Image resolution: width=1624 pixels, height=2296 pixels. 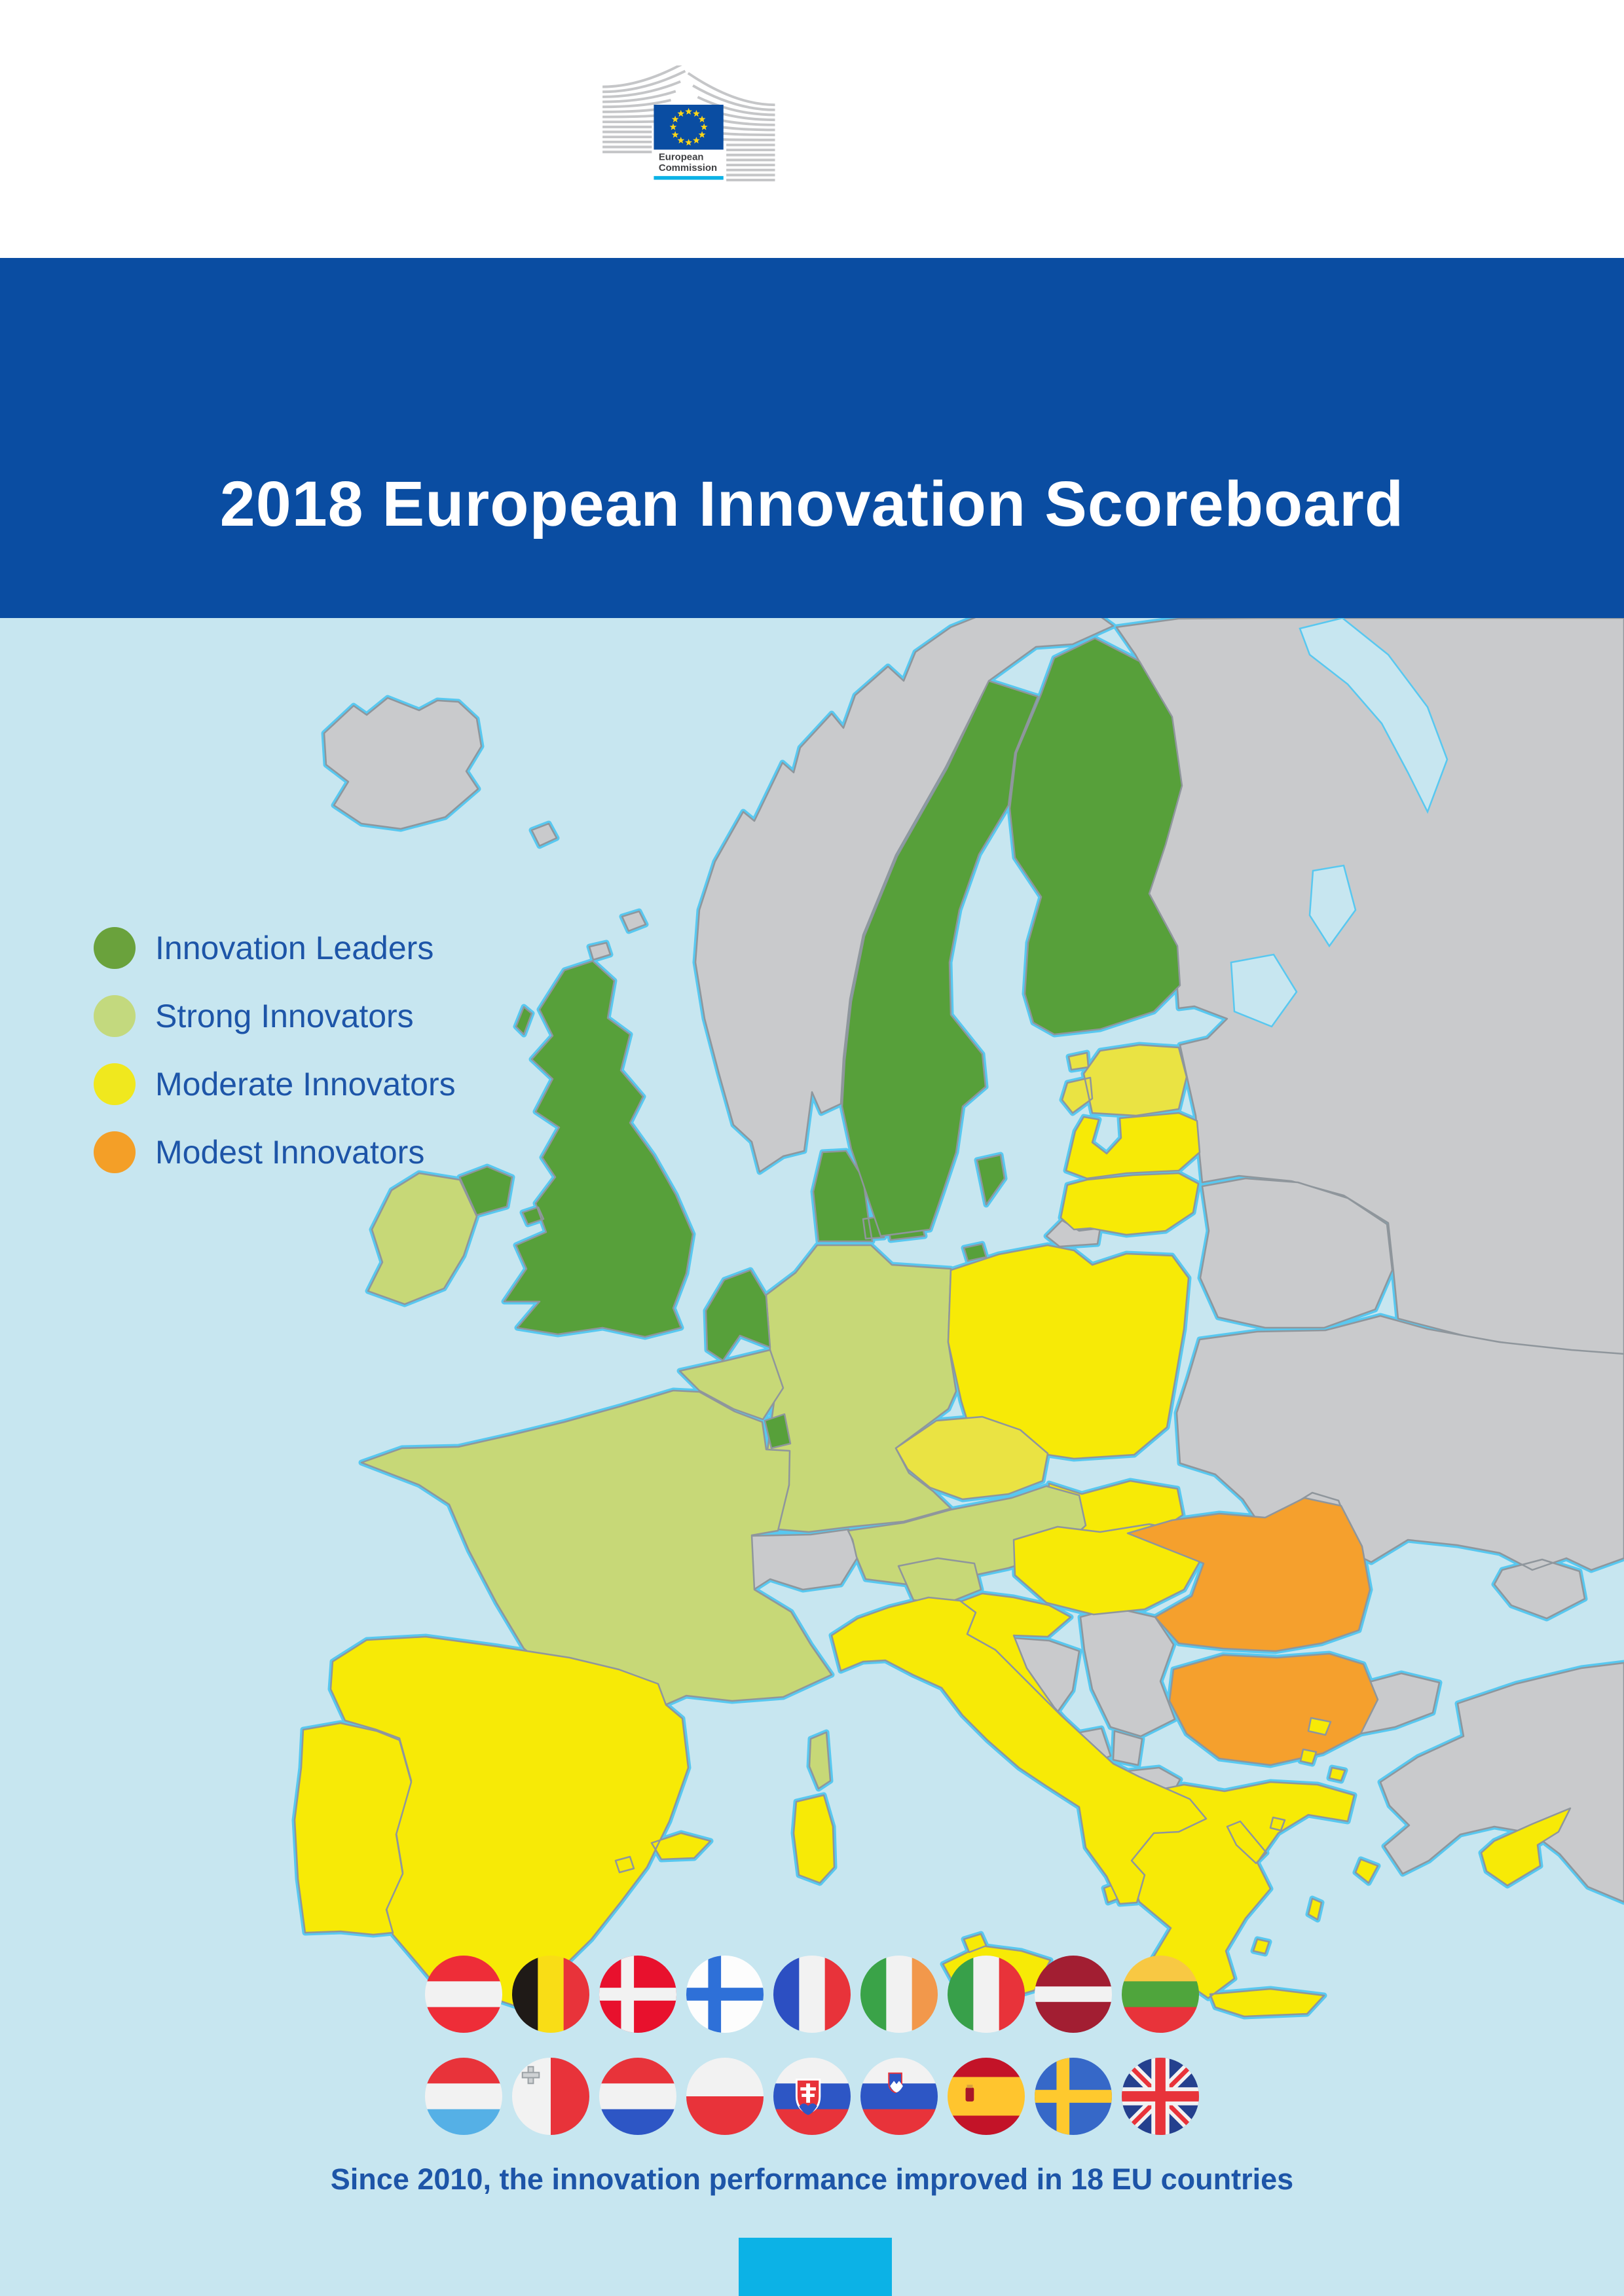 I want to click on country-france, so click(x=596, y=1589).